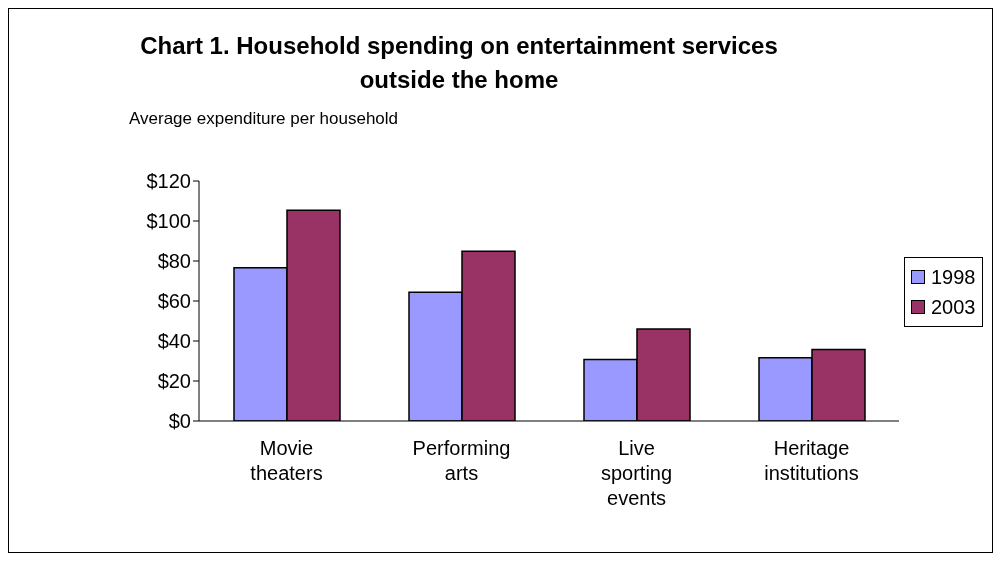 This screenshot has width=1003, height=561. Describe the element at coordinates (461, 460) in the screenshot. I see `x-tick-label: Performing arts` at that location.